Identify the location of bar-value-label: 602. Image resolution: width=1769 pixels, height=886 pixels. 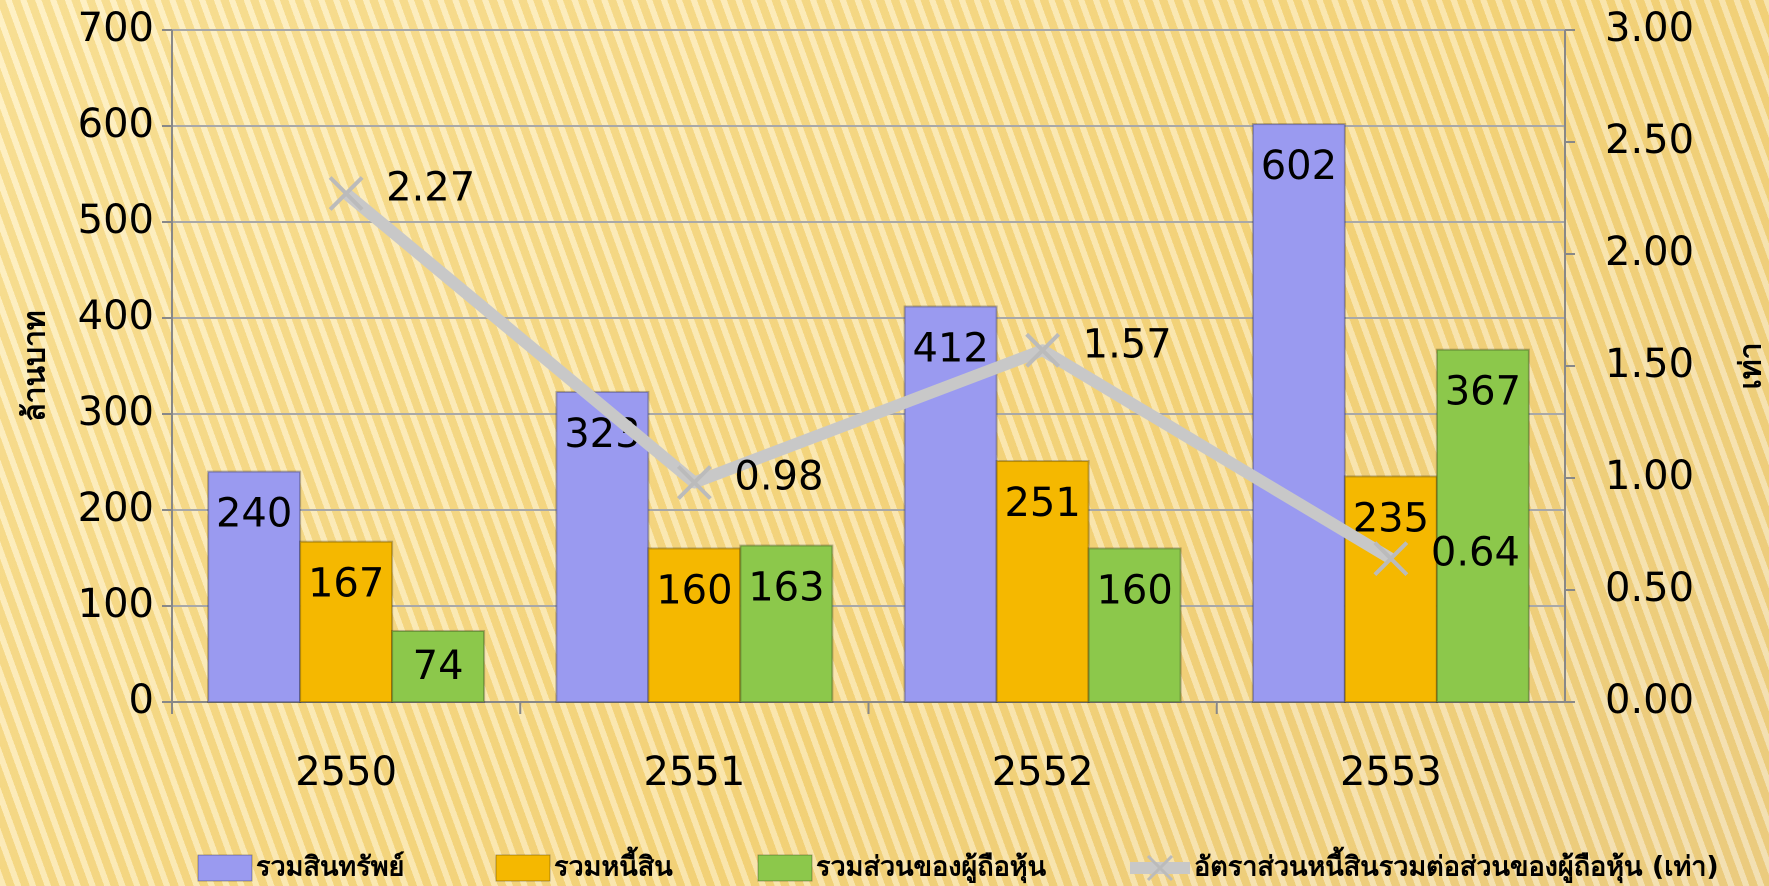
(1299, 166).